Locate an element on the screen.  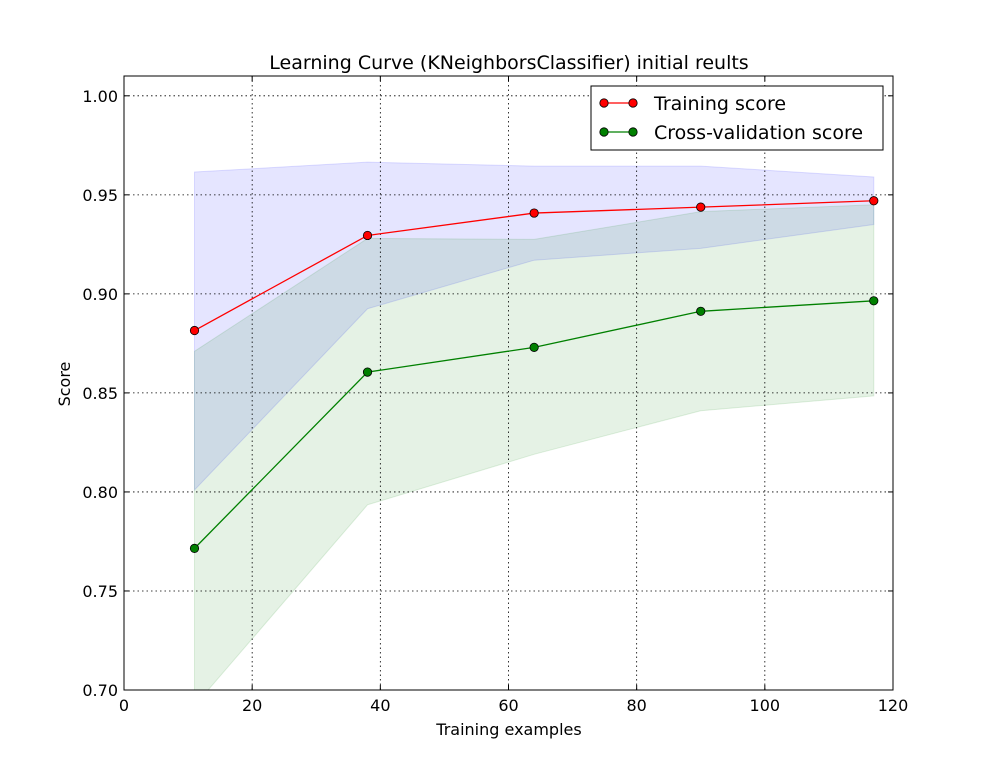
x-tick-label: 60 is located at coordinates (508, 705).